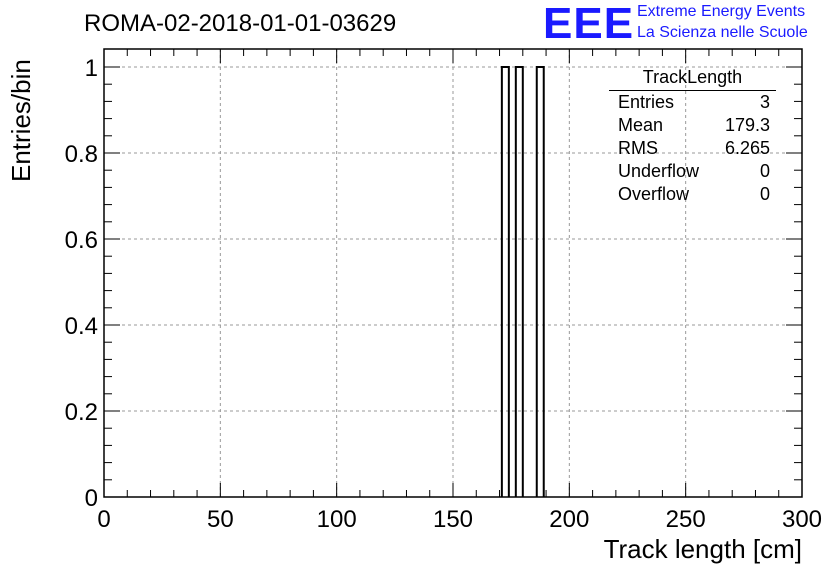  I want to click on stats-label: RMS, so click(638, 148).